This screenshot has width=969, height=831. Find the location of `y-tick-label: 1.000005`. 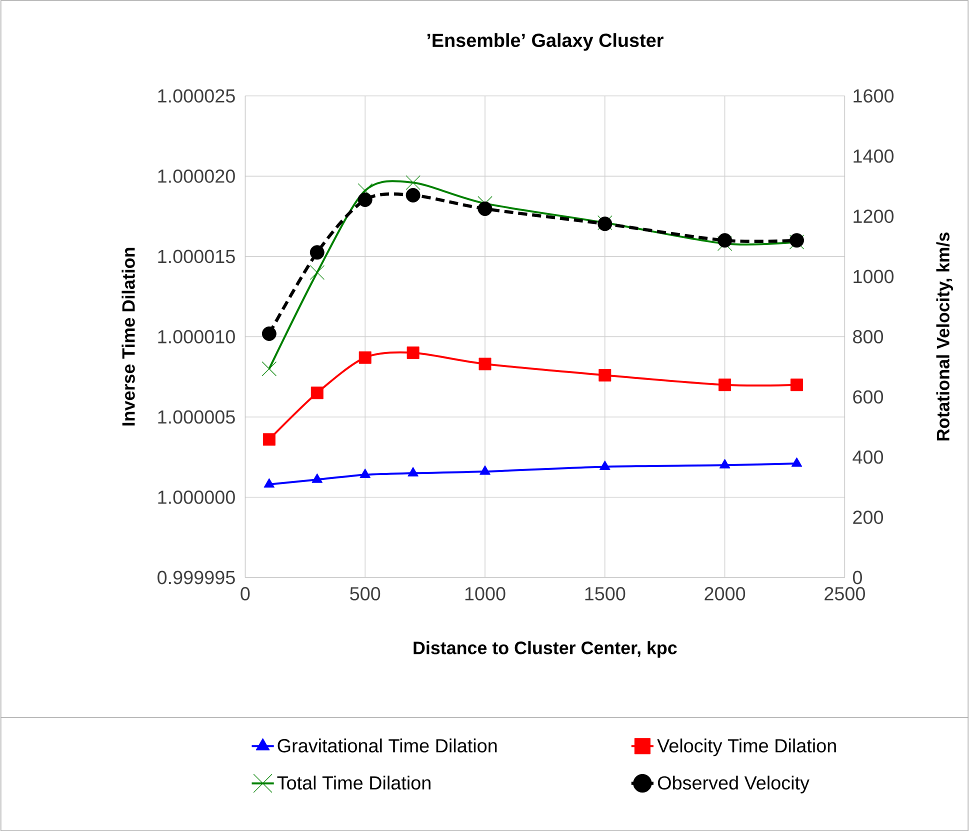

y-tick-label: 1.000005 is located at coordinates (196, 417).